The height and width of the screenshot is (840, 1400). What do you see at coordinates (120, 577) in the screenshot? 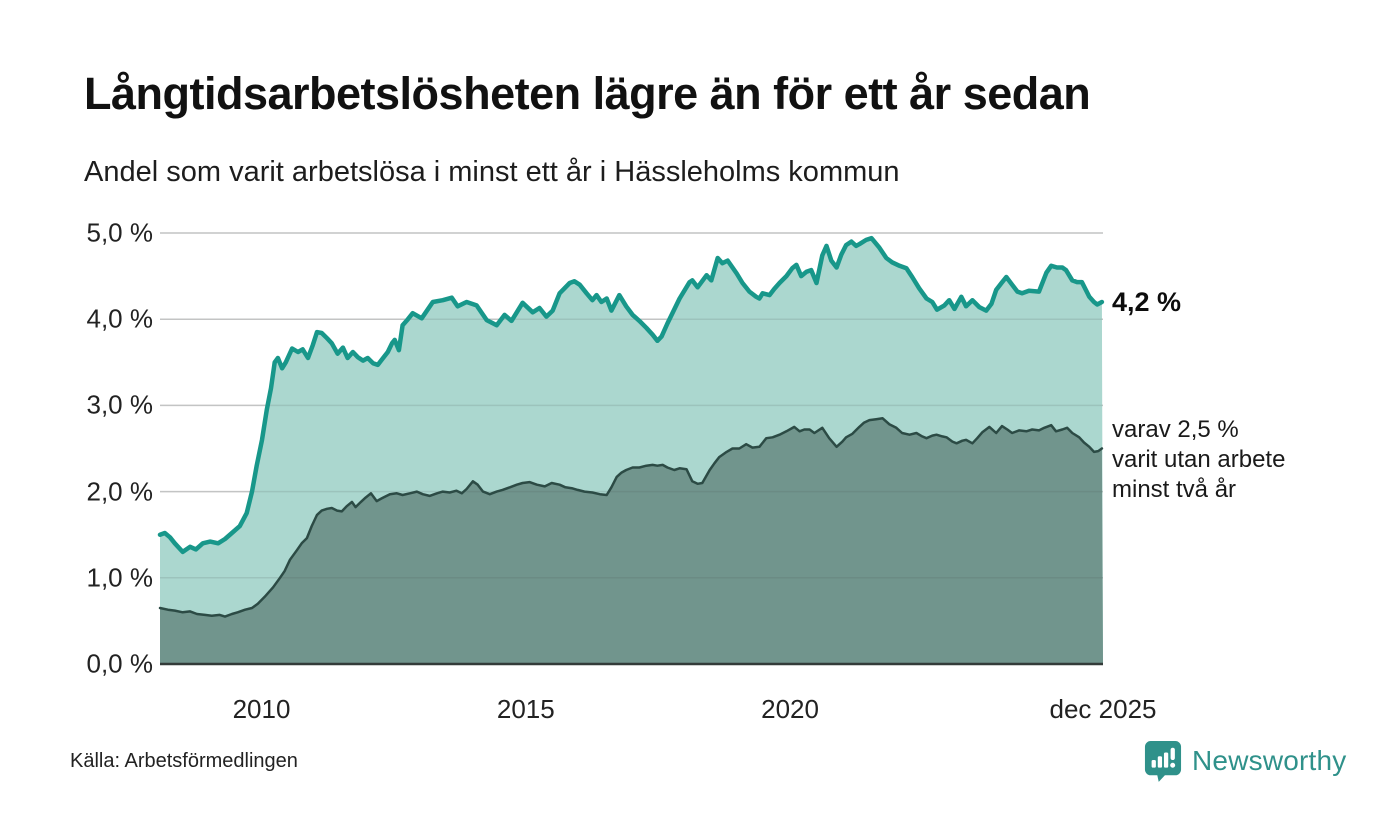
I see `y-axis-tick-label: 1,0 %` at bounding box center [120, 577].